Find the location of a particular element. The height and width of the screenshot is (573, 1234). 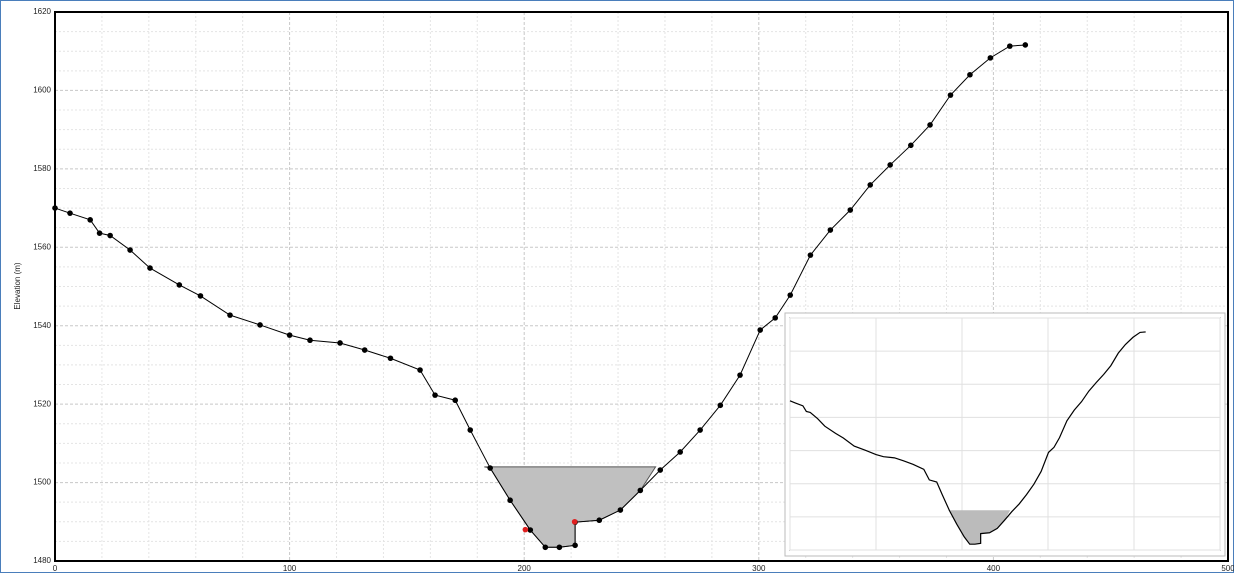

inset-line is located at coordinates (967, 438).